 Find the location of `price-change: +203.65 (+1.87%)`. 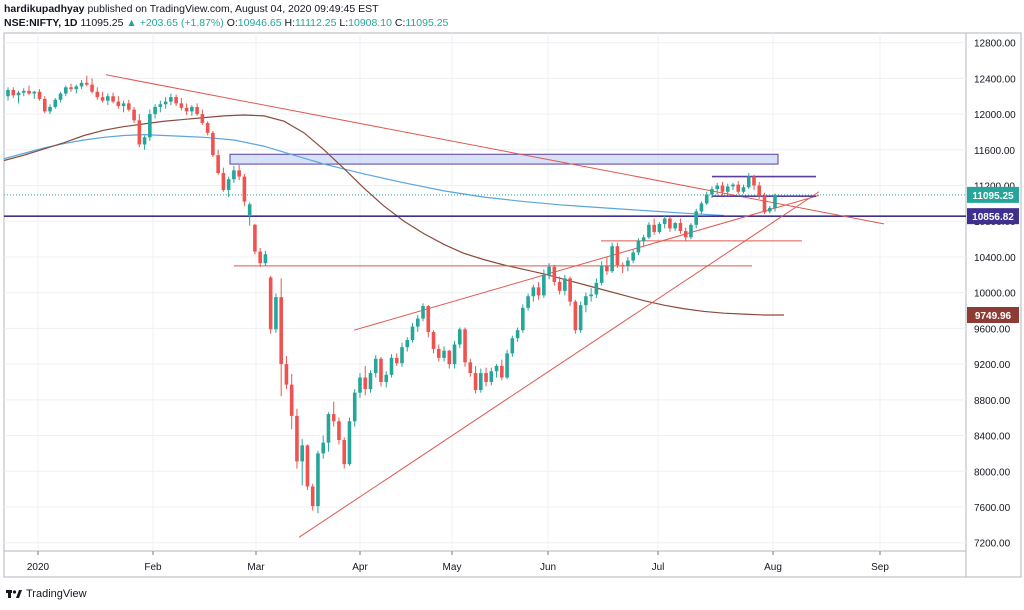

price-change: +203.65 (+1.87%) is located at coordinates (181, 23).